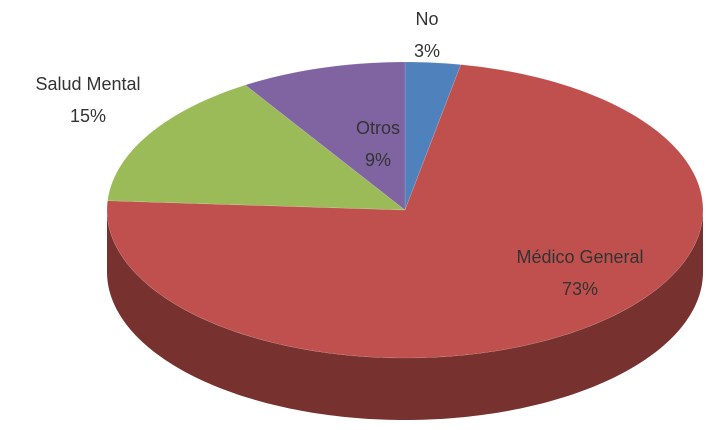 This screenshot has height=430, width=706. What do you see at coordinates (427, 51) in the screenshot?
I see `value-label: 3%` at bounding box center [427, 51].